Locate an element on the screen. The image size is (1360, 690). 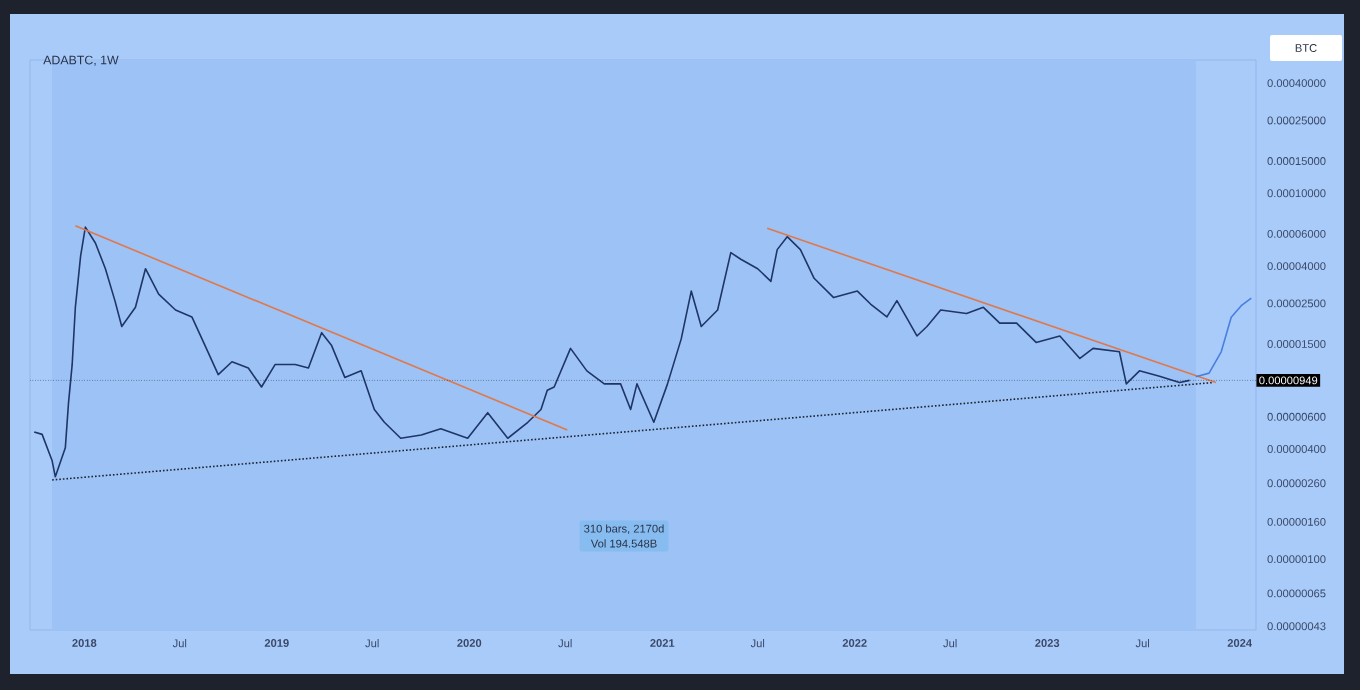
line-series is located at coordinates (1224, 337).